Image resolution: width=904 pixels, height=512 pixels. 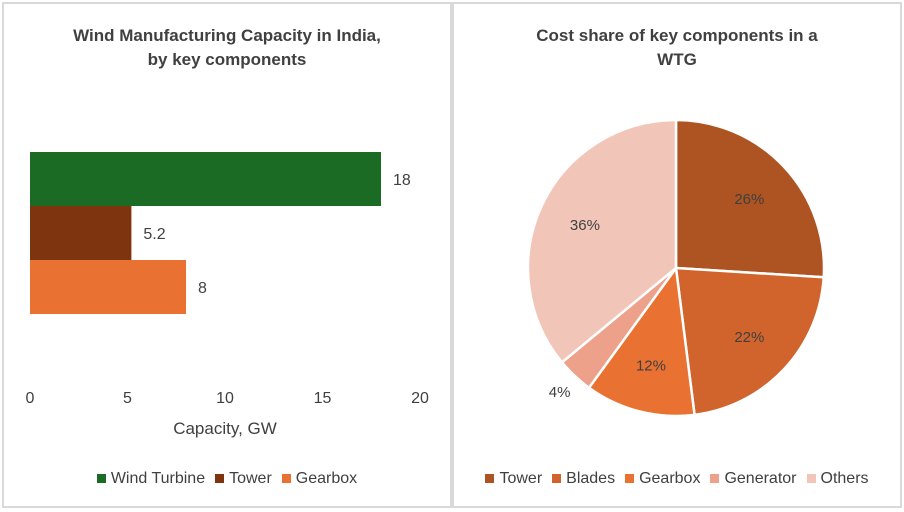 What do you see at coordinates (205, 179) in the screenshot?
I see `bar-wind-turbine` at bounding box center [205, 179].